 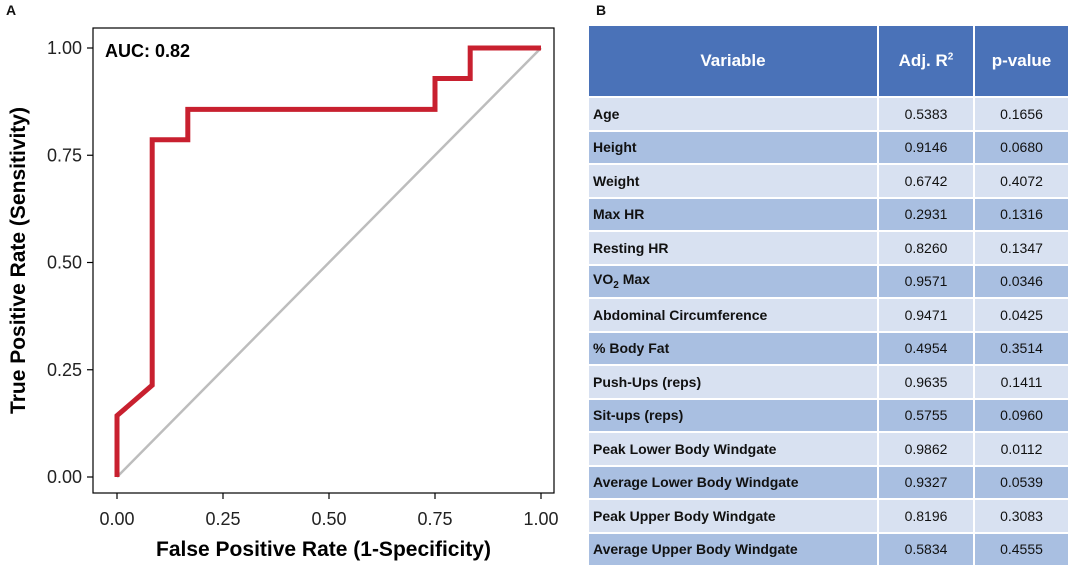 I want to click on cell-adj-r2: 0.9571, so click(x=926, y=281).